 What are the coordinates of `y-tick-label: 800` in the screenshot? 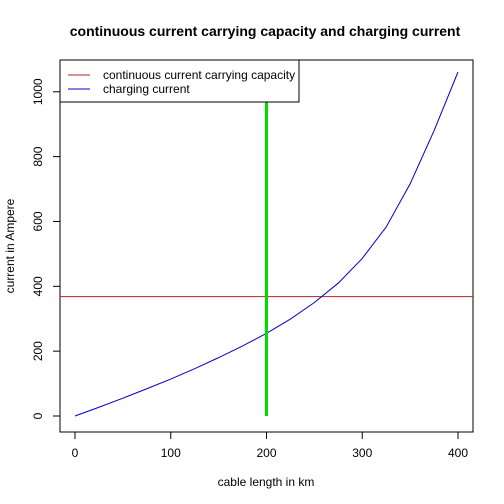 It's located at (38, 156).